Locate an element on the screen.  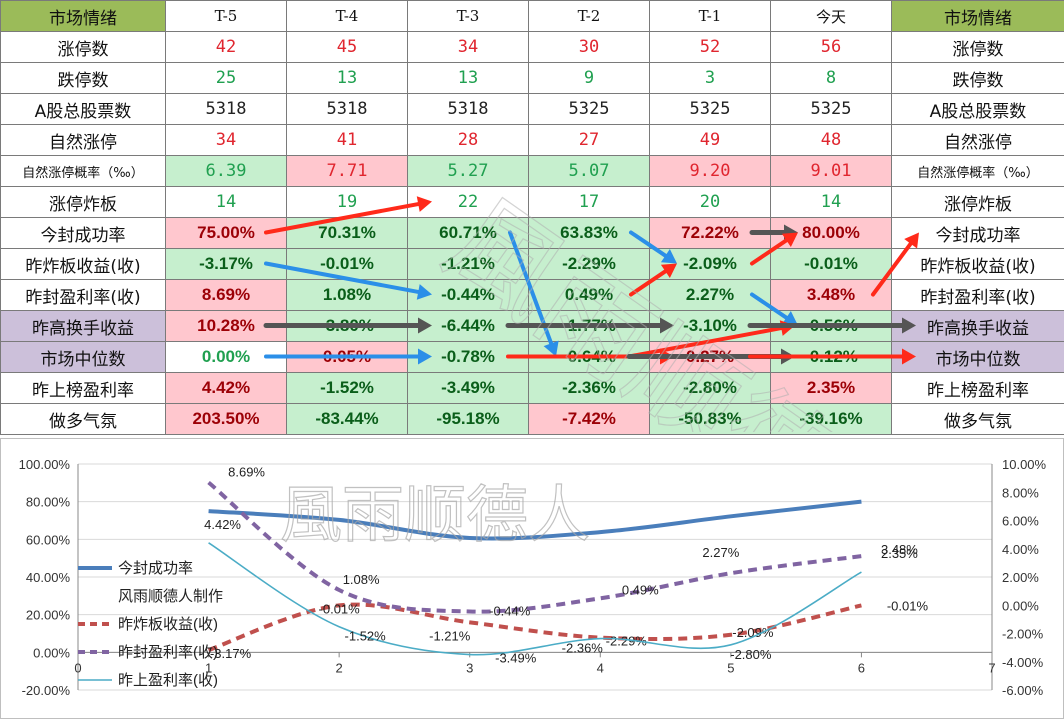
row-label-left: A股总股票数 is located at coordinates (83, 109).